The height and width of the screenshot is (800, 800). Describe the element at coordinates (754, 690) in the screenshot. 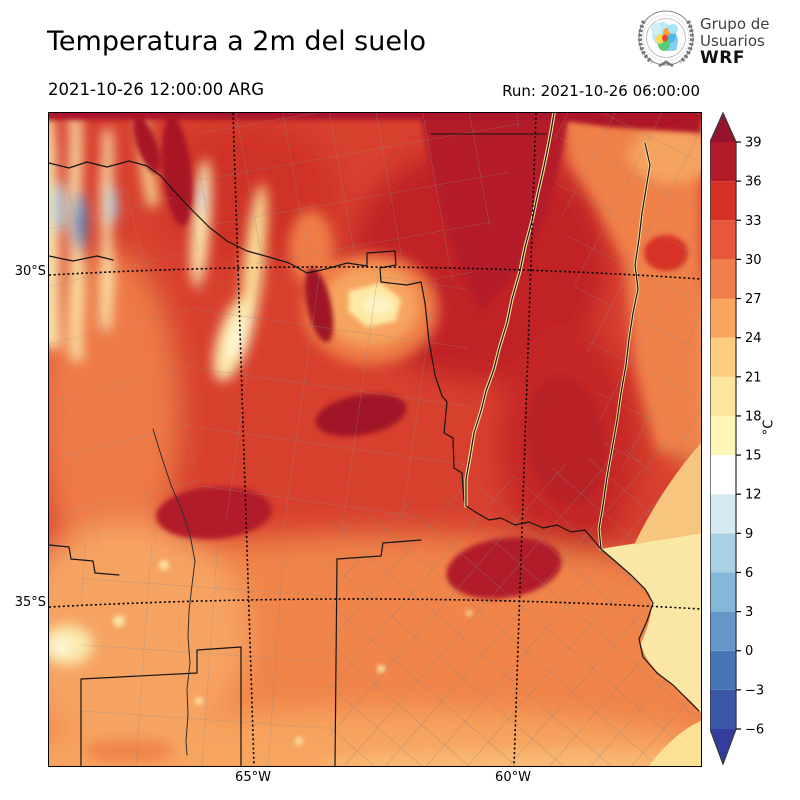

I see `colorbar-tick-label: −3` at that location.